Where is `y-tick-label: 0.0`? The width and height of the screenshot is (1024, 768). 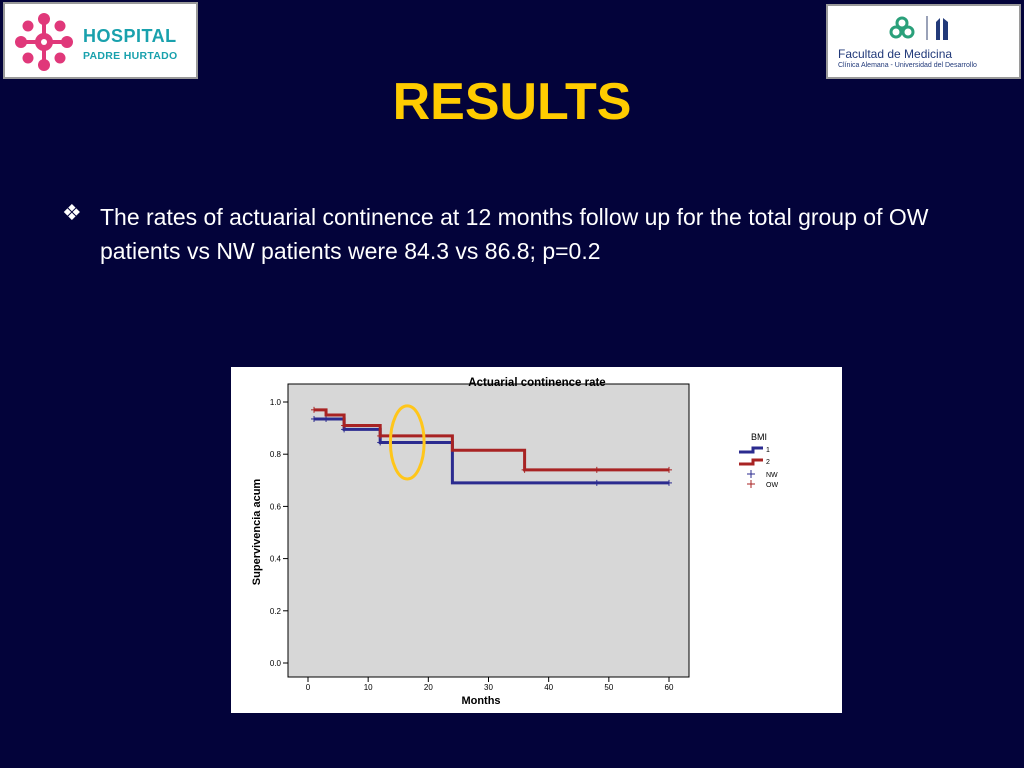
y-tick-label: 0.0 is located at coordinates (276, 663).